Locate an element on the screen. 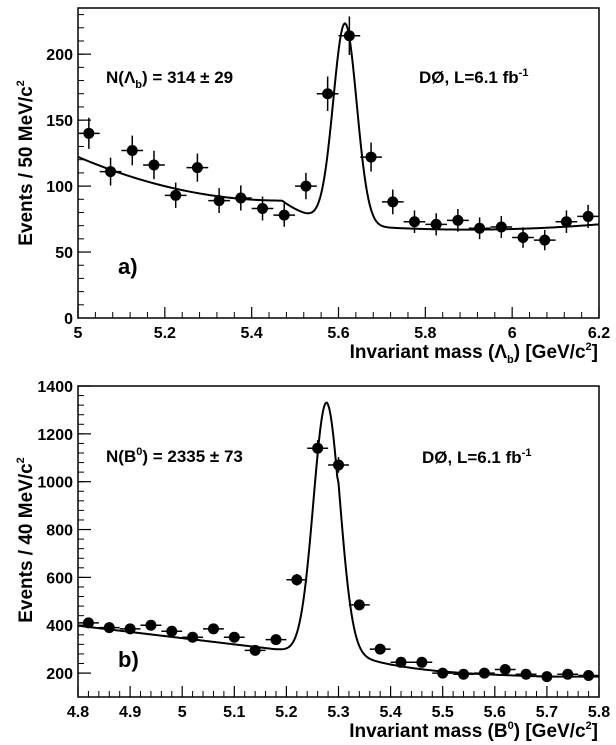 The height and width of the screenshot is (745, 616). x-tick-label: 5.1 is located at coordinates (234, 712).